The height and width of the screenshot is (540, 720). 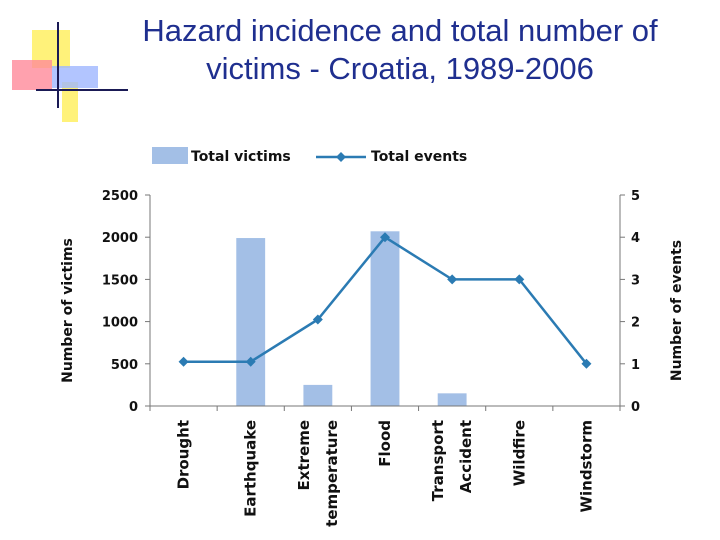 I want to click on legend-label-victims: Total victims, so click(x=241, y=157).